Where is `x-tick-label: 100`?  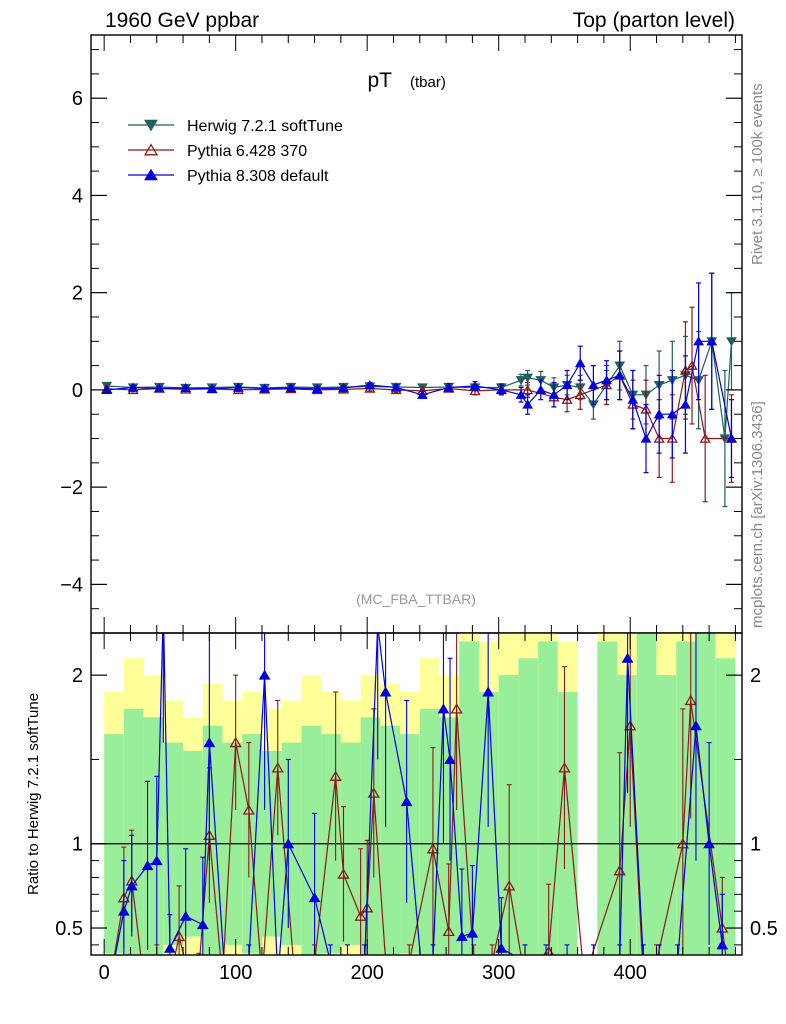
x-tick-label: 100 is located at coordinates (235, 973).